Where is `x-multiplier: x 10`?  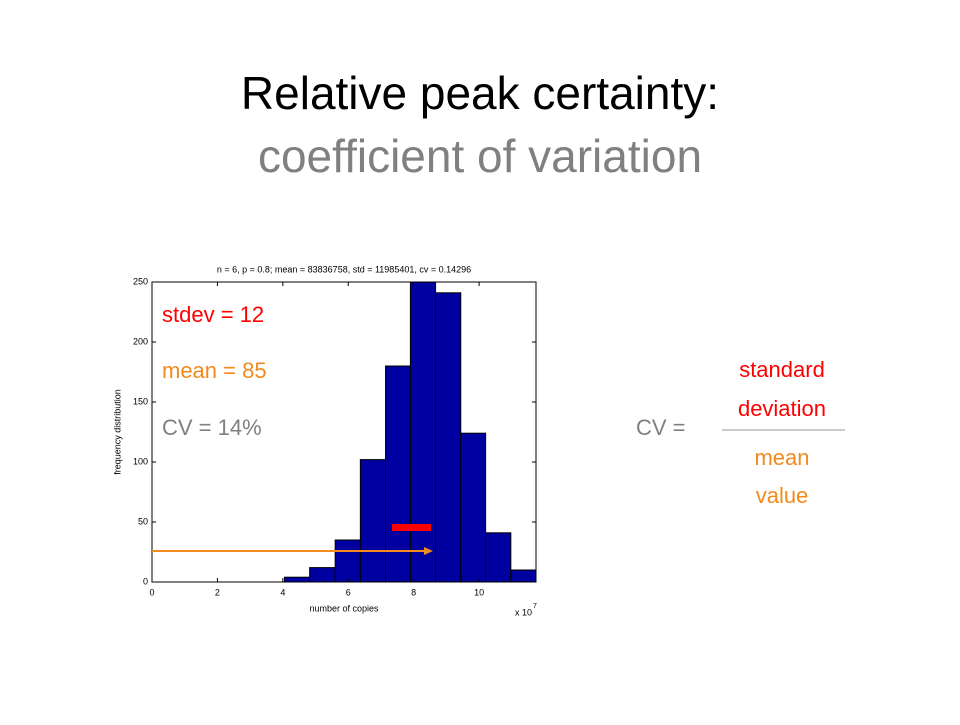
x-multiplier: x 10 is located at coordinates (523, 612).